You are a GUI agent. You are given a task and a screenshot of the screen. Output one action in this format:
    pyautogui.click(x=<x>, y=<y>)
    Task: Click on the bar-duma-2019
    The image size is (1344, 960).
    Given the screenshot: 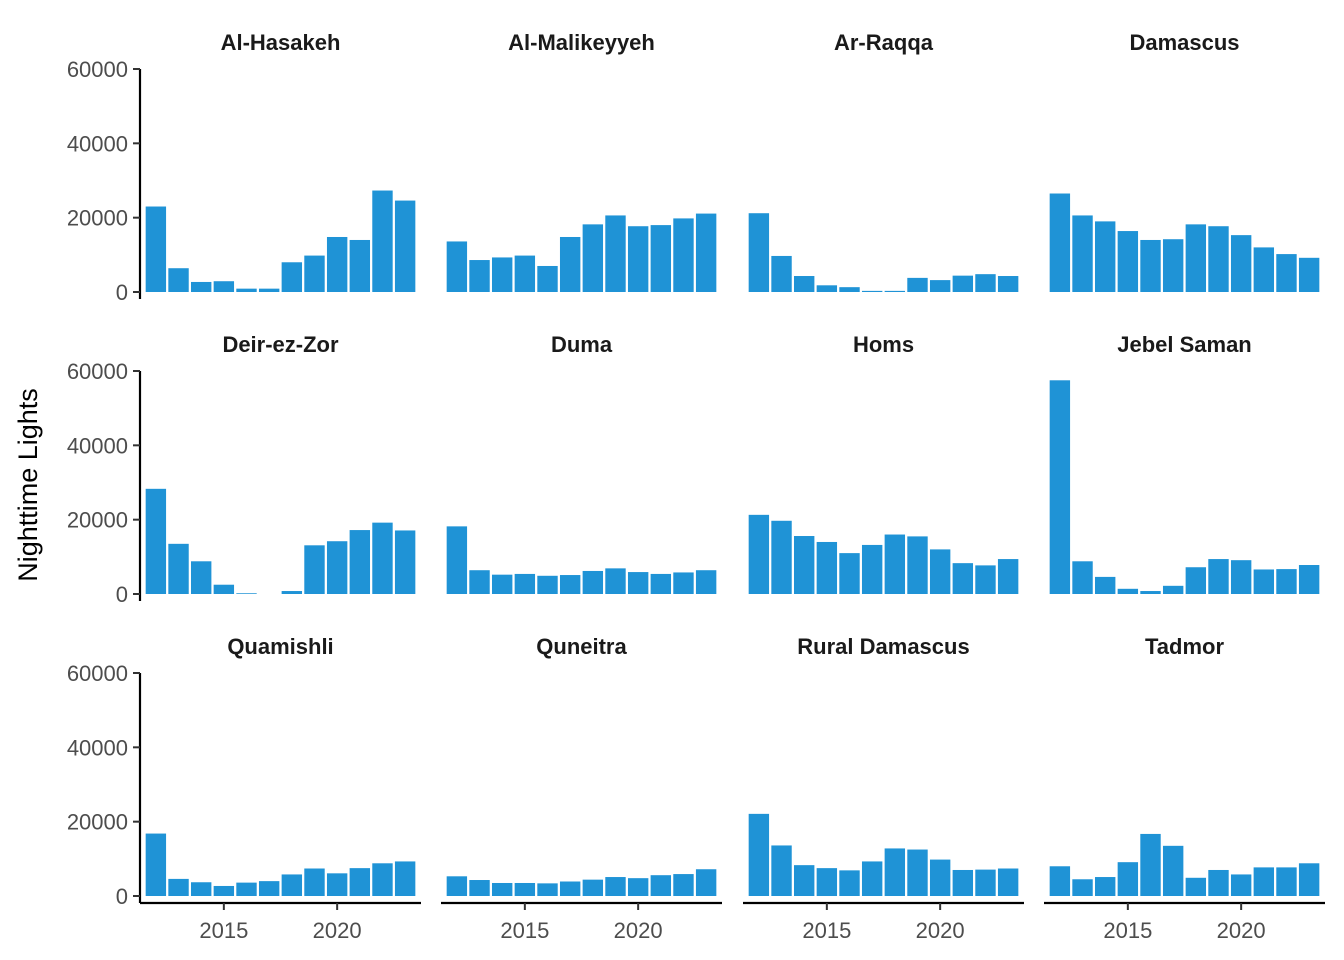 What is the action you would take?
    pyautogui.click(x=615, y=581)
    